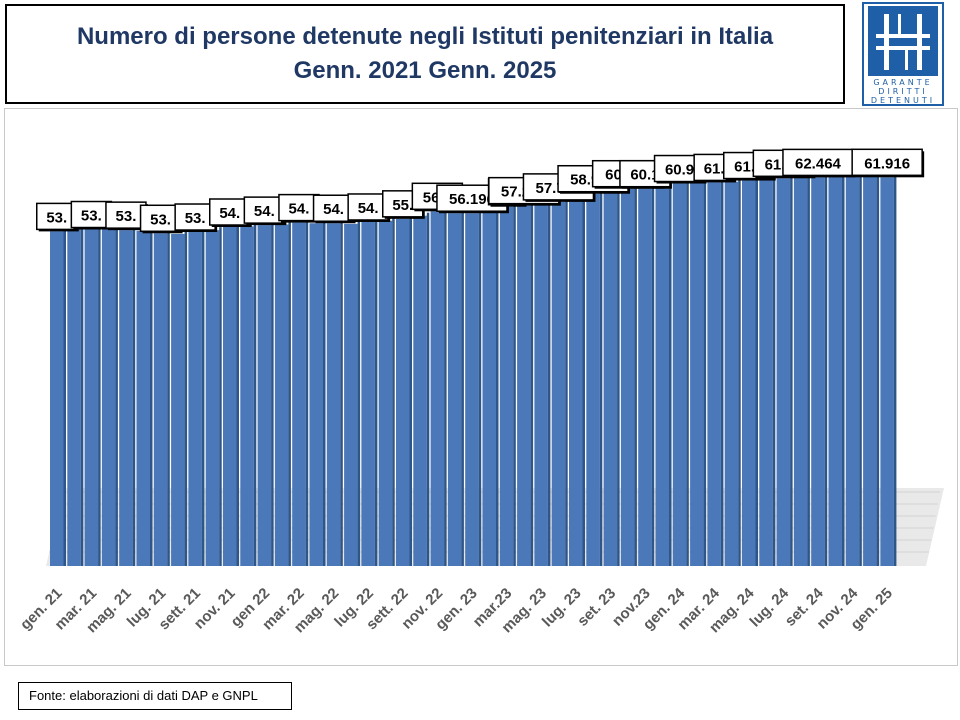 This screenshot has height=720, width=960. Describe the element at coordinates (770, 607) in the screenshot. I see `x-tick-label: lug. 24` at that location.